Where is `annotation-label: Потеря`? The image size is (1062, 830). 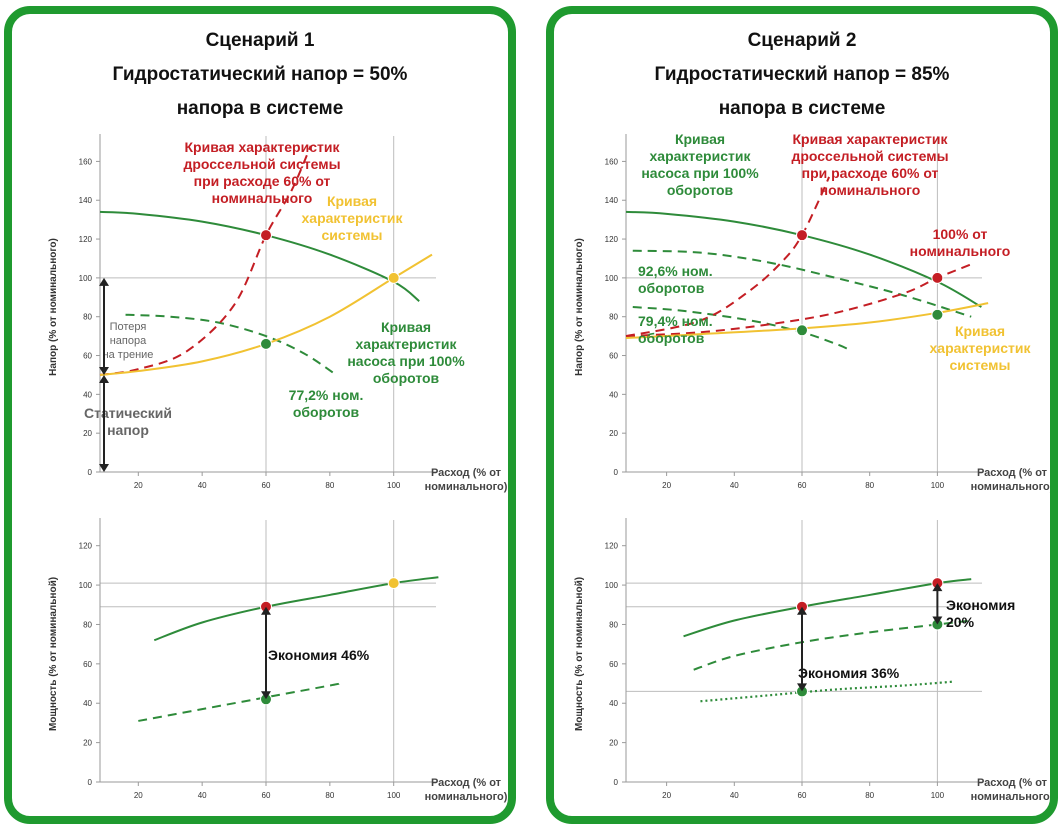
annotation-label: Потеря is located at coordinates (128, 327).